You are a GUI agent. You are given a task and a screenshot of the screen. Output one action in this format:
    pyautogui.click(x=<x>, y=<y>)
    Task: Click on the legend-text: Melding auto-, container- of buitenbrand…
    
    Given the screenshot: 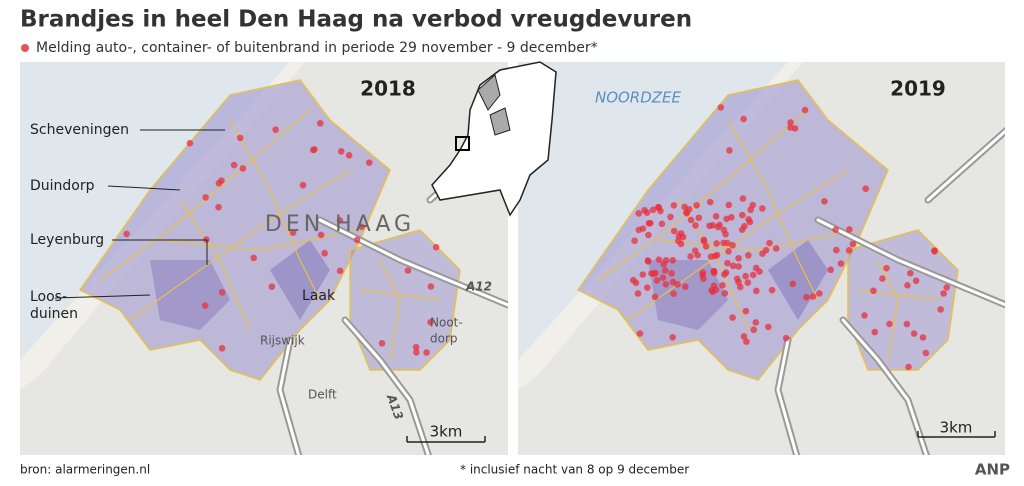 What is the action you would take?
    pyautogui.click(x=317, y=48)
    